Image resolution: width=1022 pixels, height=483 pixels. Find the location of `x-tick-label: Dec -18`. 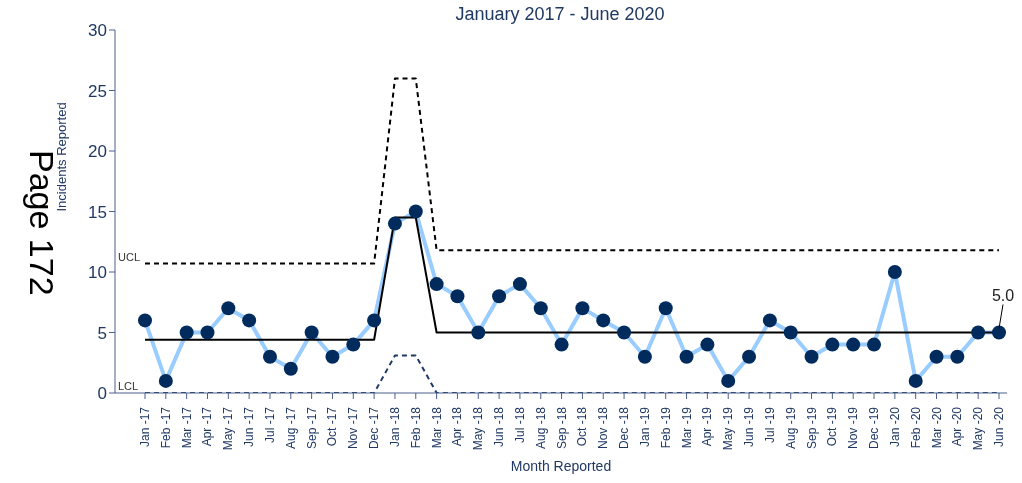

x-tick-label: Dec -18 is located at coordinates (624, 428).